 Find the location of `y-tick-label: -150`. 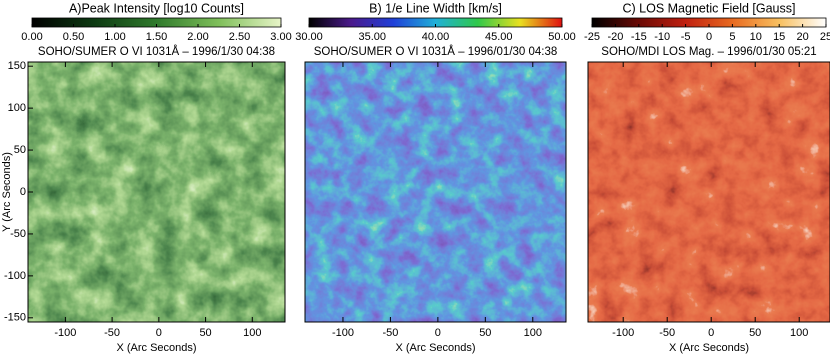

y-tick-label: -150 is located at coordinates (15, 318).